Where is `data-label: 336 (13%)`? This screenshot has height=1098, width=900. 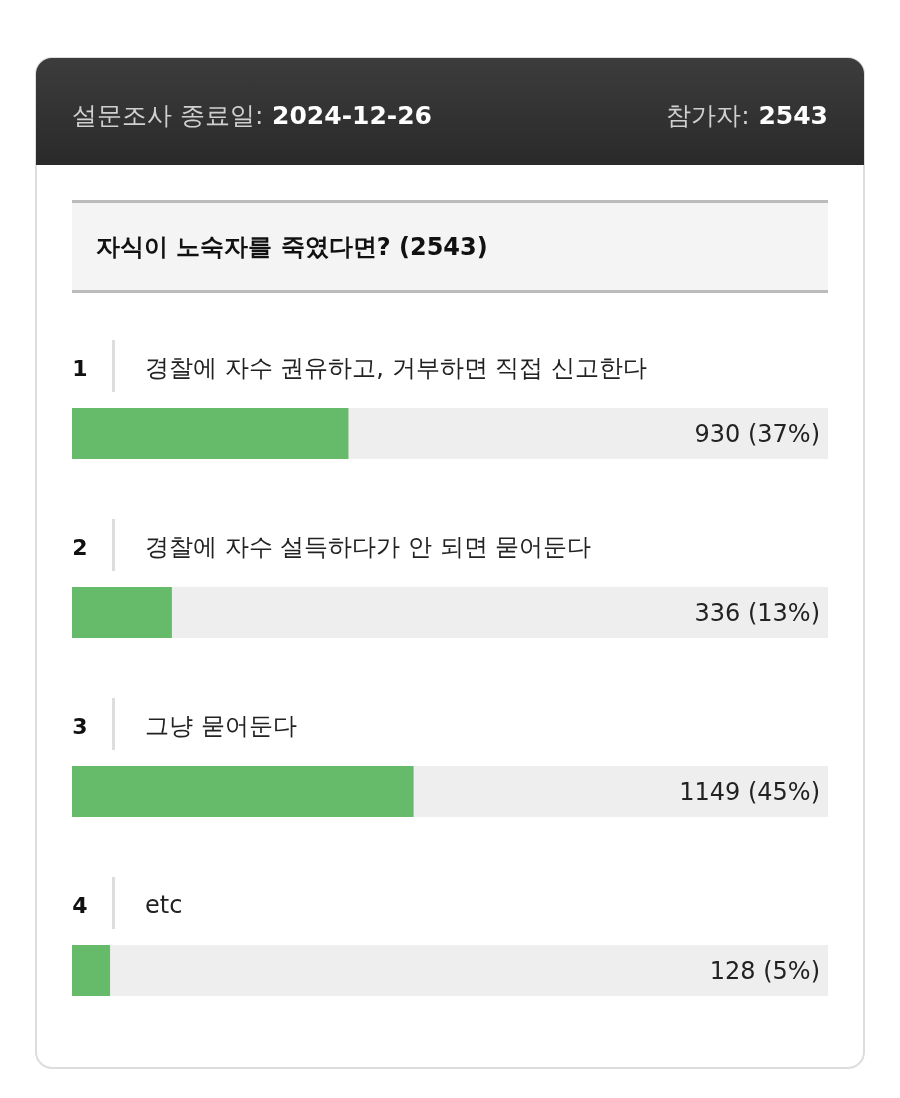
data-label: 336 (13%) is located at coordinates (757, 613).